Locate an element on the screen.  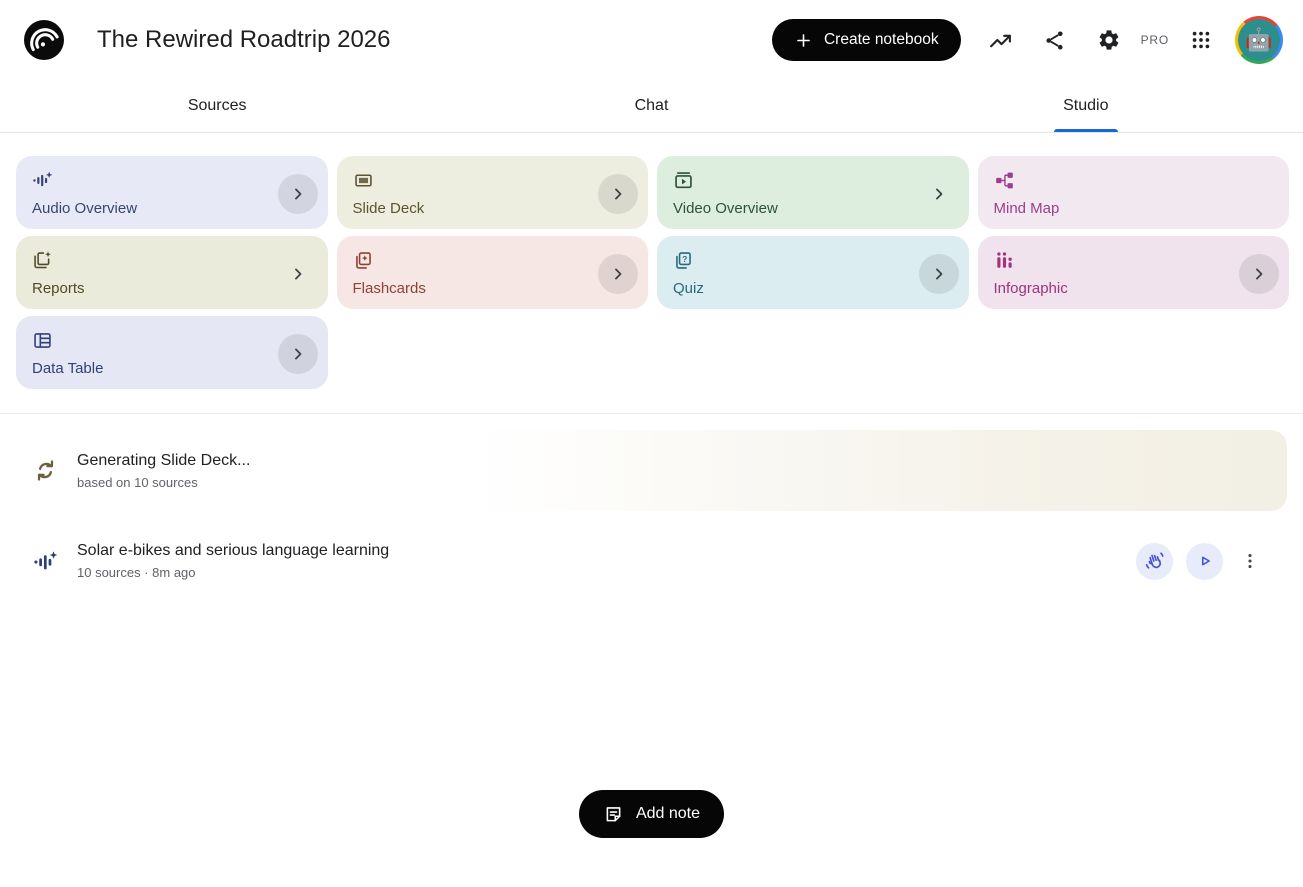
mind-map-icon is located at coordinates (1004, 180).